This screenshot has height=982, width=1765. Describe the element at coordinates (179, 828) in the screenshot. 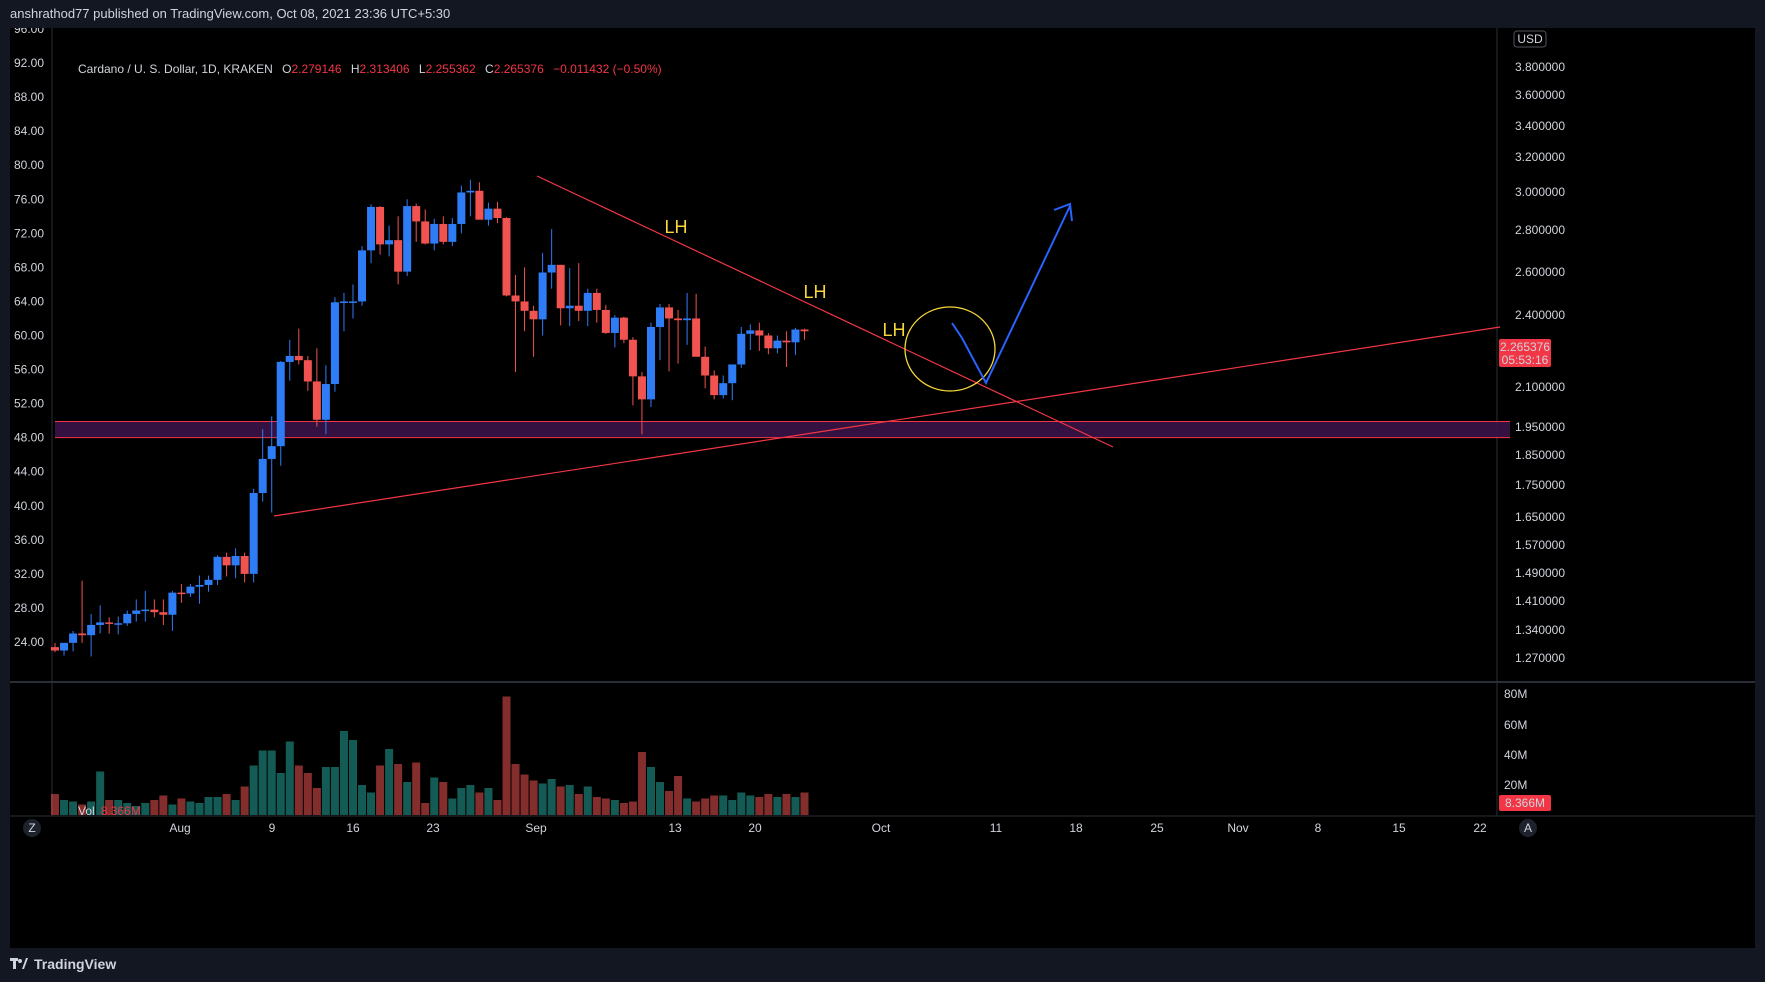

I see `time-axis-tick: Aug` at that location.